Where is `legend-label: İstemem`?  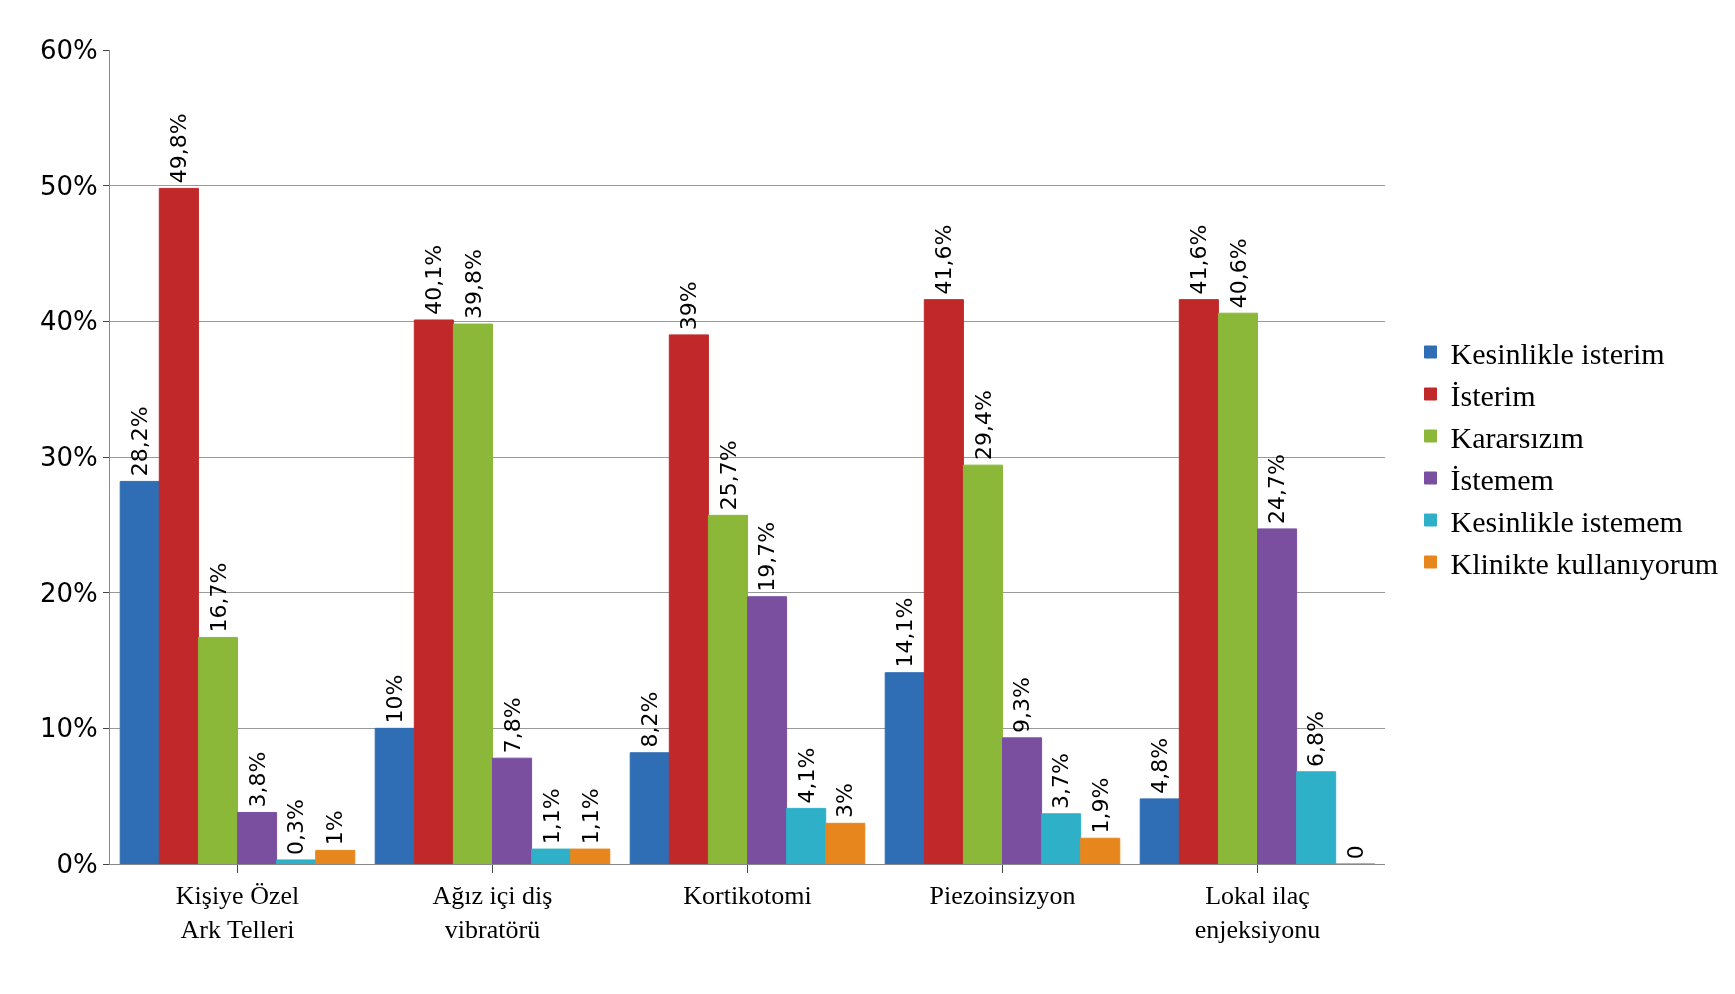 legend-label: İstemem is located at coordinates (1502, 479).